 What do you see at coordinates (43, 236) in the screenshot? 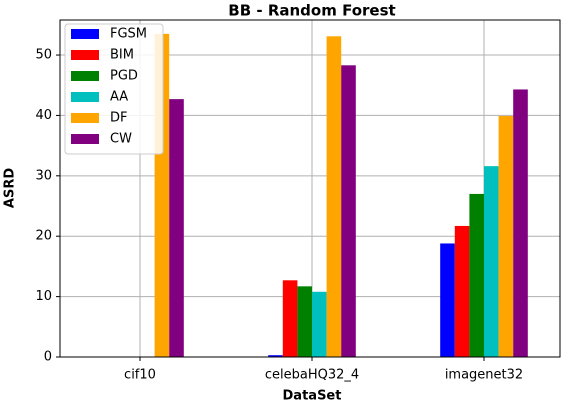
I see `y-tick-label: 20` at bounding box center [43, 236].